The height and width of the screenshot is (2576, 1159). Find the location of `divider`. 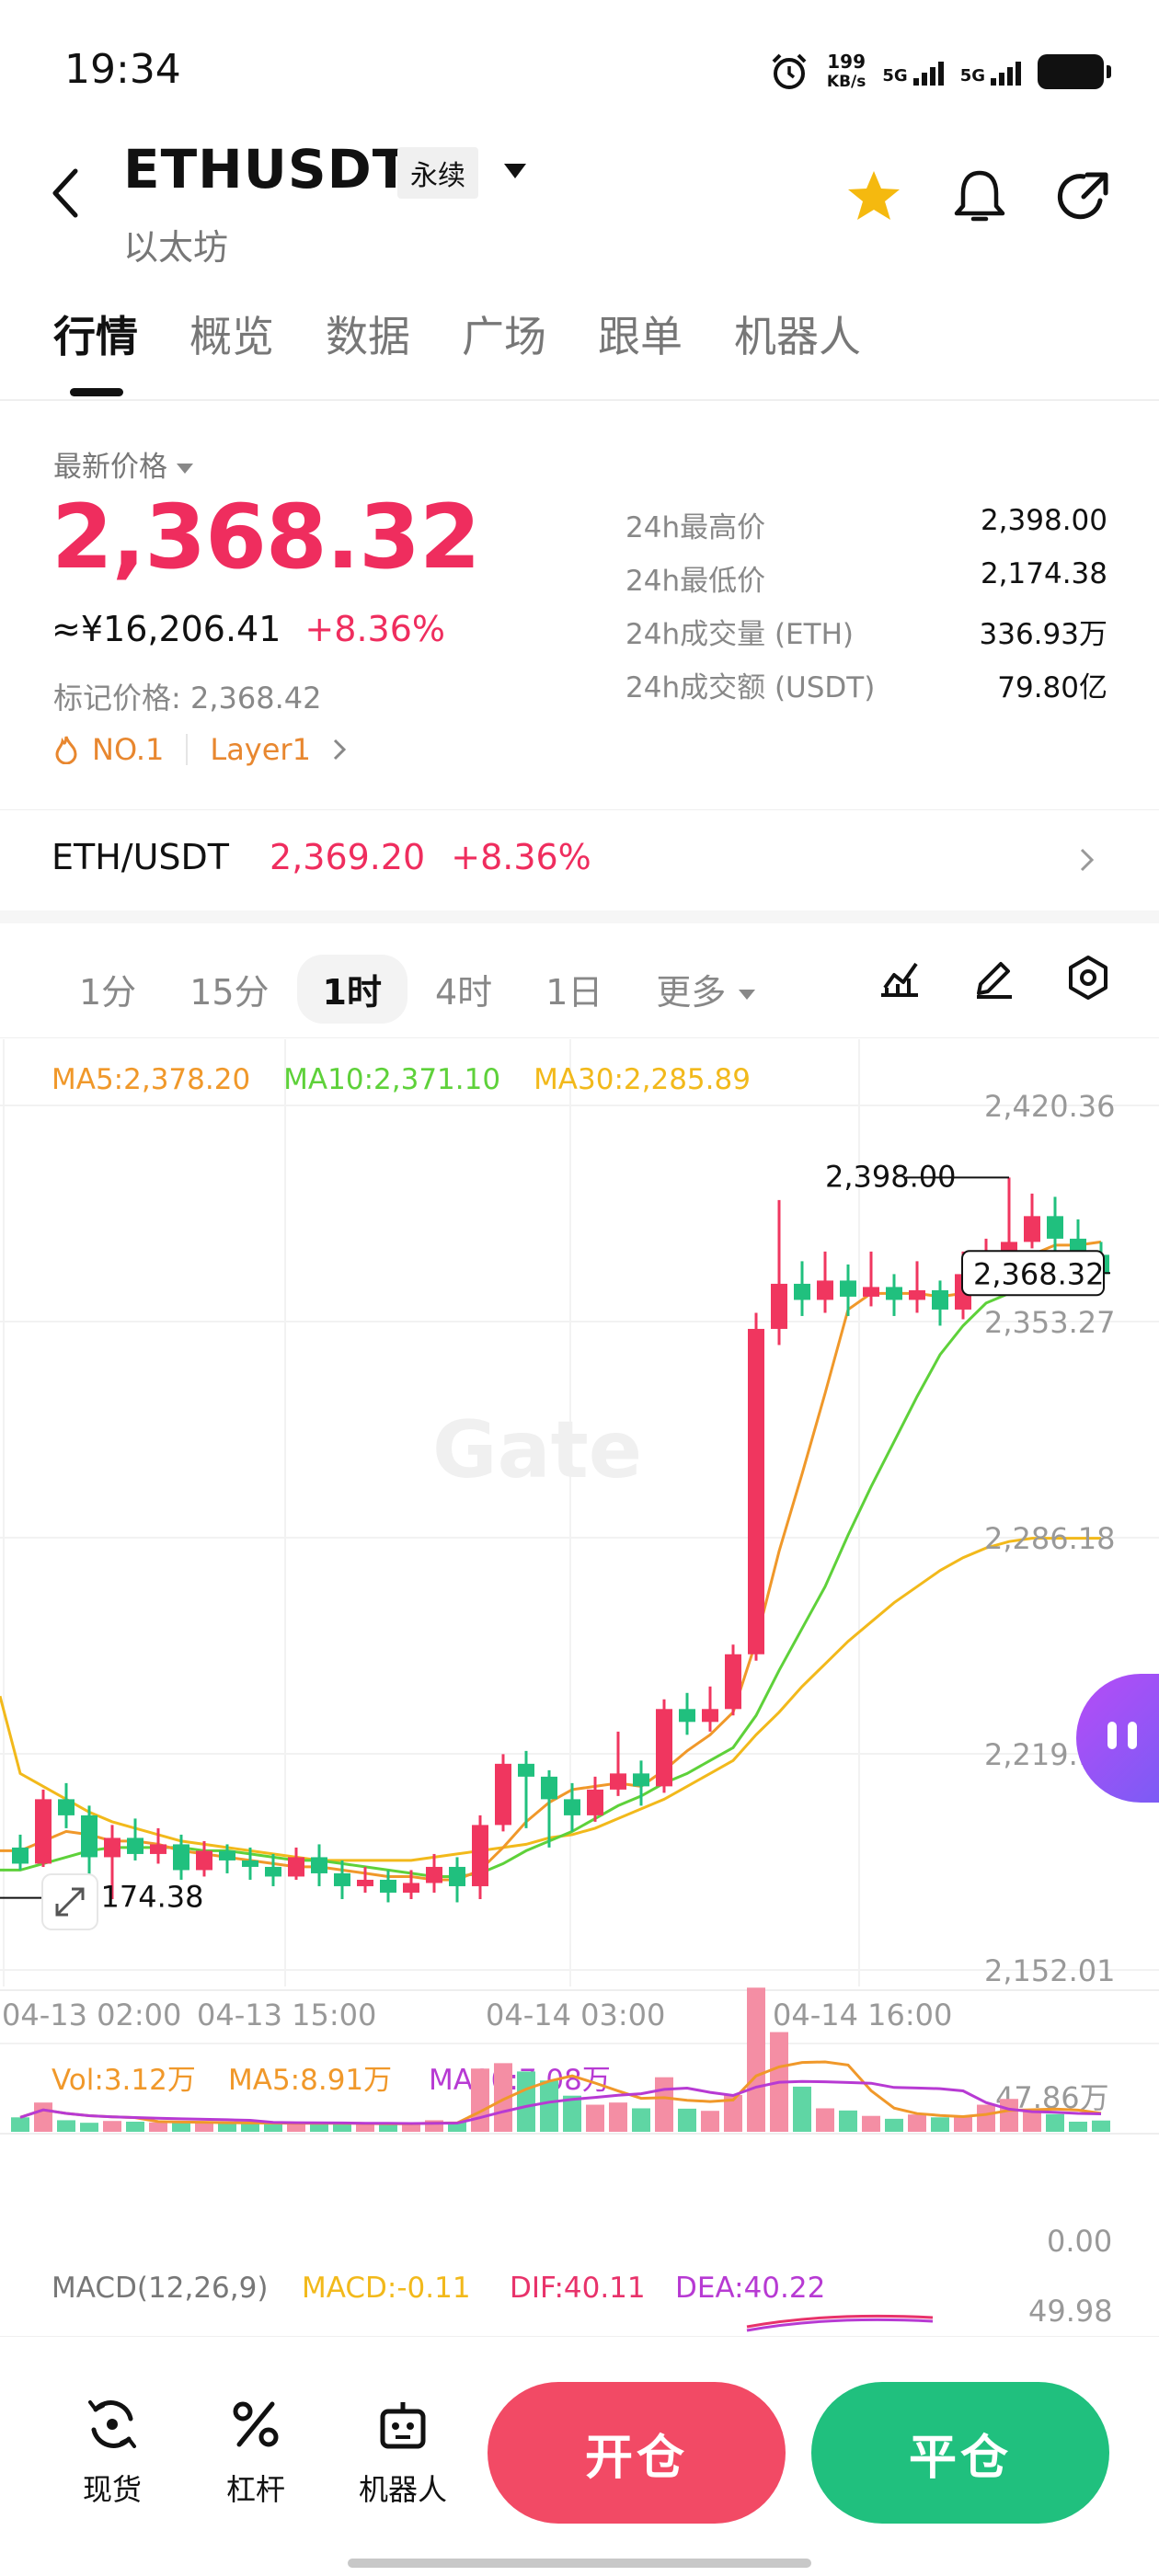

divider is located at coordinates (579, 1038).